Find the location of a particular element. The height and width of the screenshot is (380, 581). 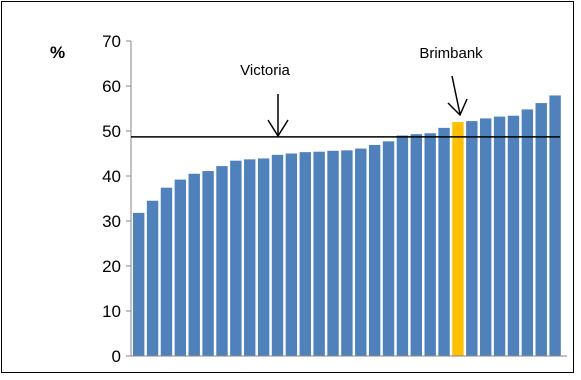

y-unit-label: % is located at coordinates (57, 52).